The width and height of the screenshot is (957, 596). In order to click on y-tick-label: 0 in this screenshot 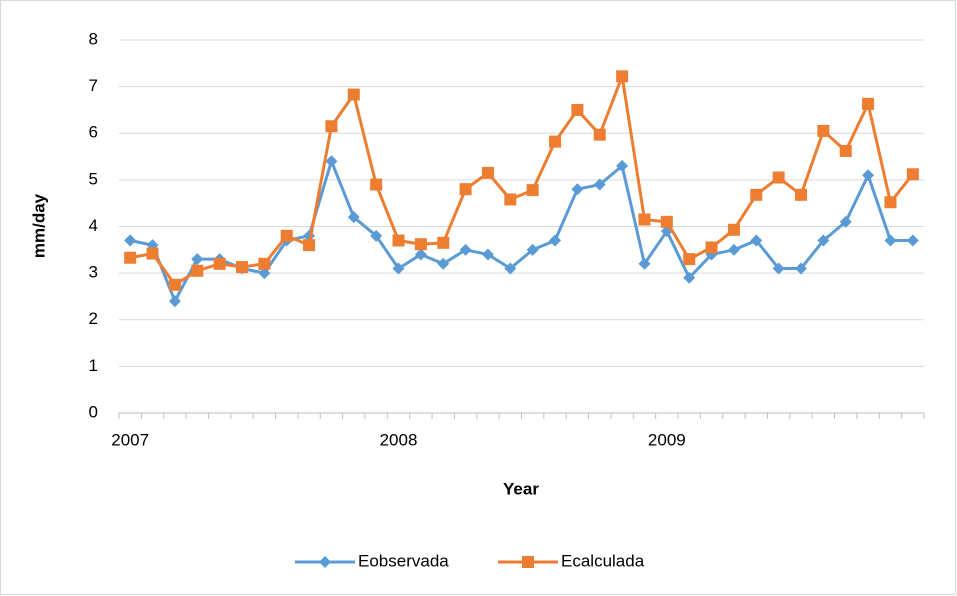, I will do `click(93, 411)`.